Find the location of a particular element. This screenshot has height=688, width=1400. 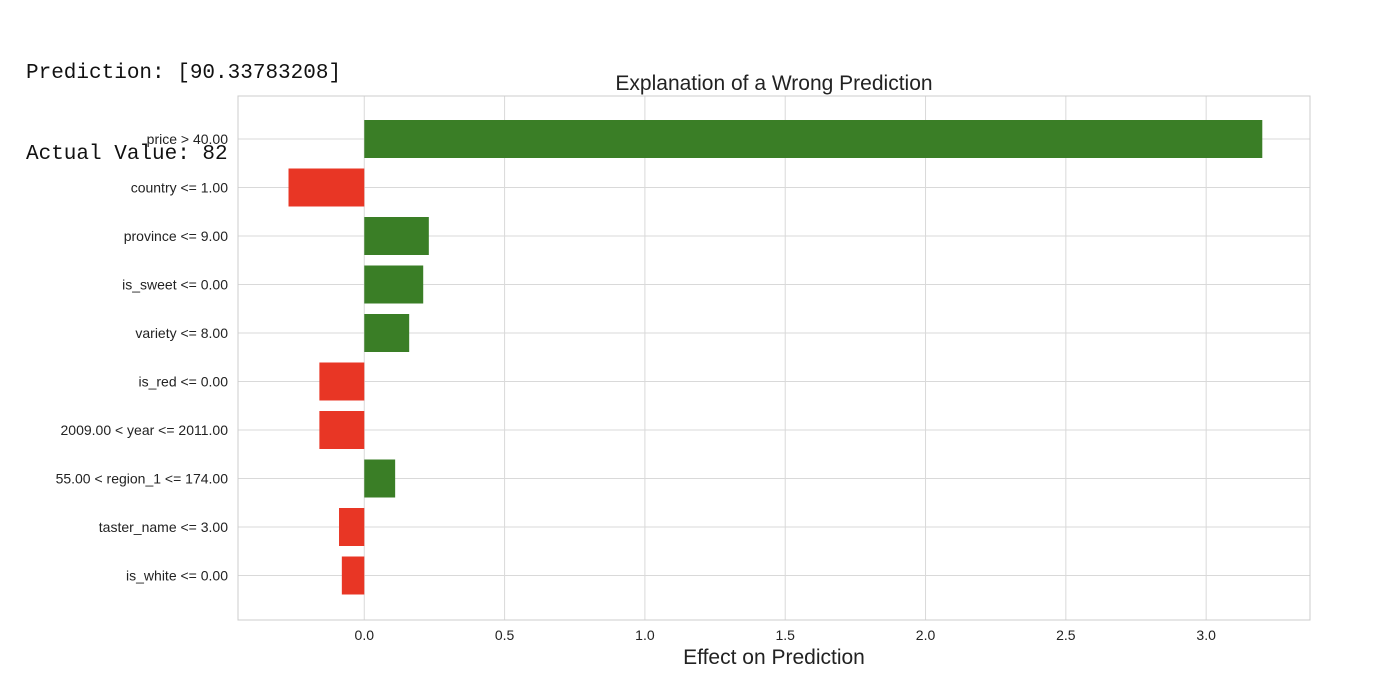

y-tick-label: is_sweet <= 0.00 is located at coordinates (175, 285).